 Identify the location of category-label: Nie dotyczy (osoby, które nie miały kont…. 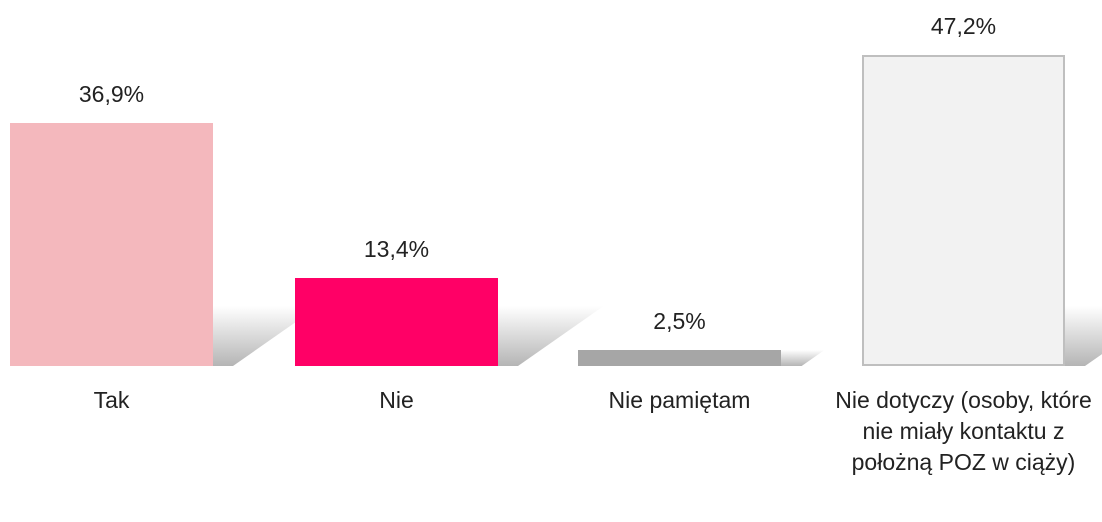
(963, 431).